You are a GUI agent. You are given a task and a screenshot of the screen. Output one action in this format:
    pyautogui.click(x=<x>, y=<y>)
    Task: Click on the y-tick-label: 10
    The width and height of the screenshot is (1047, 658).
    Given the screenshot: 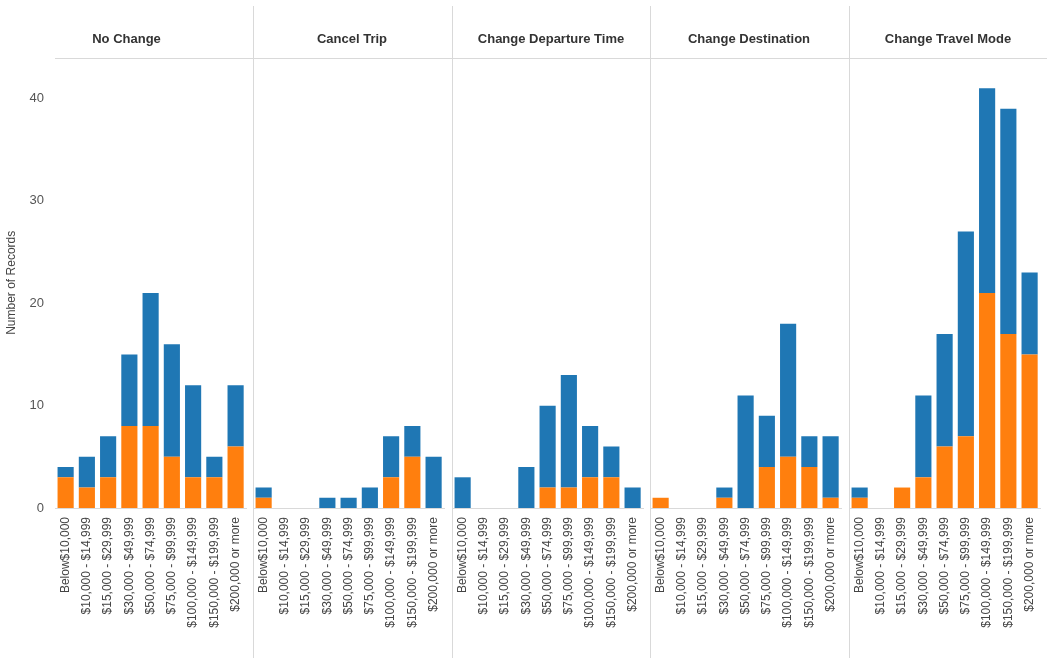 What is the action you would take?
    pyautogui.click(x=36, y=405)
    